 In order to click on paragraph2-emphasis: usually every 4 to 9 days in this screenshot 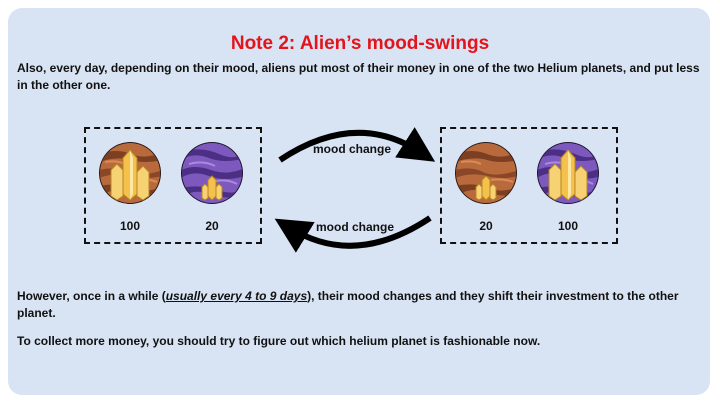, I will do `click(236, 296)`.